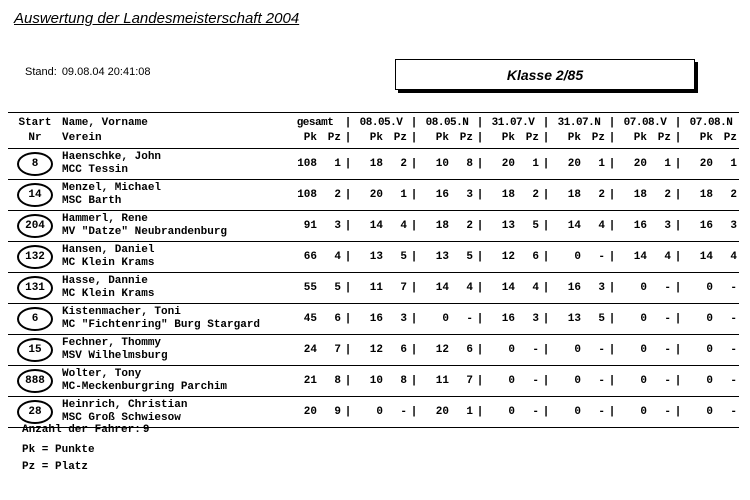 The height and width of the screenshot is (500, 750). I want to click on status-line: Stand: 09.08.04 20:41:08, so click(88, 72).